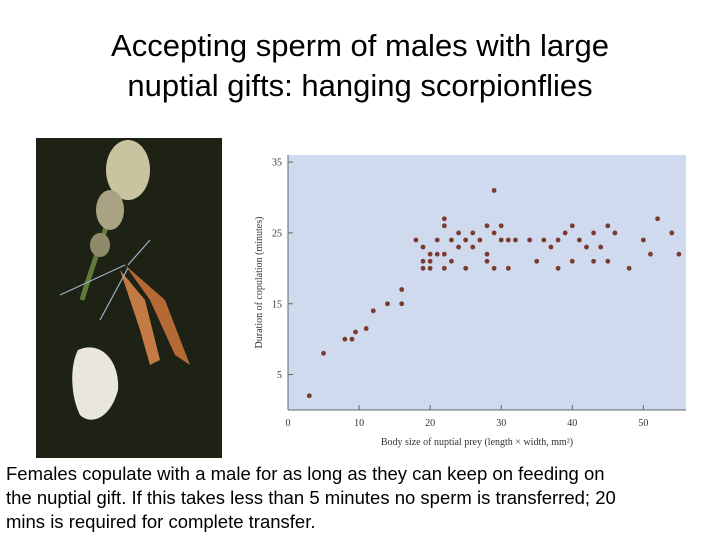 The height and width of the screenshot is (540, 720). Describe the element at coordinates (360, 45) in the screenshot. I see `title-line: Accepting sperm of males with large` at that location.